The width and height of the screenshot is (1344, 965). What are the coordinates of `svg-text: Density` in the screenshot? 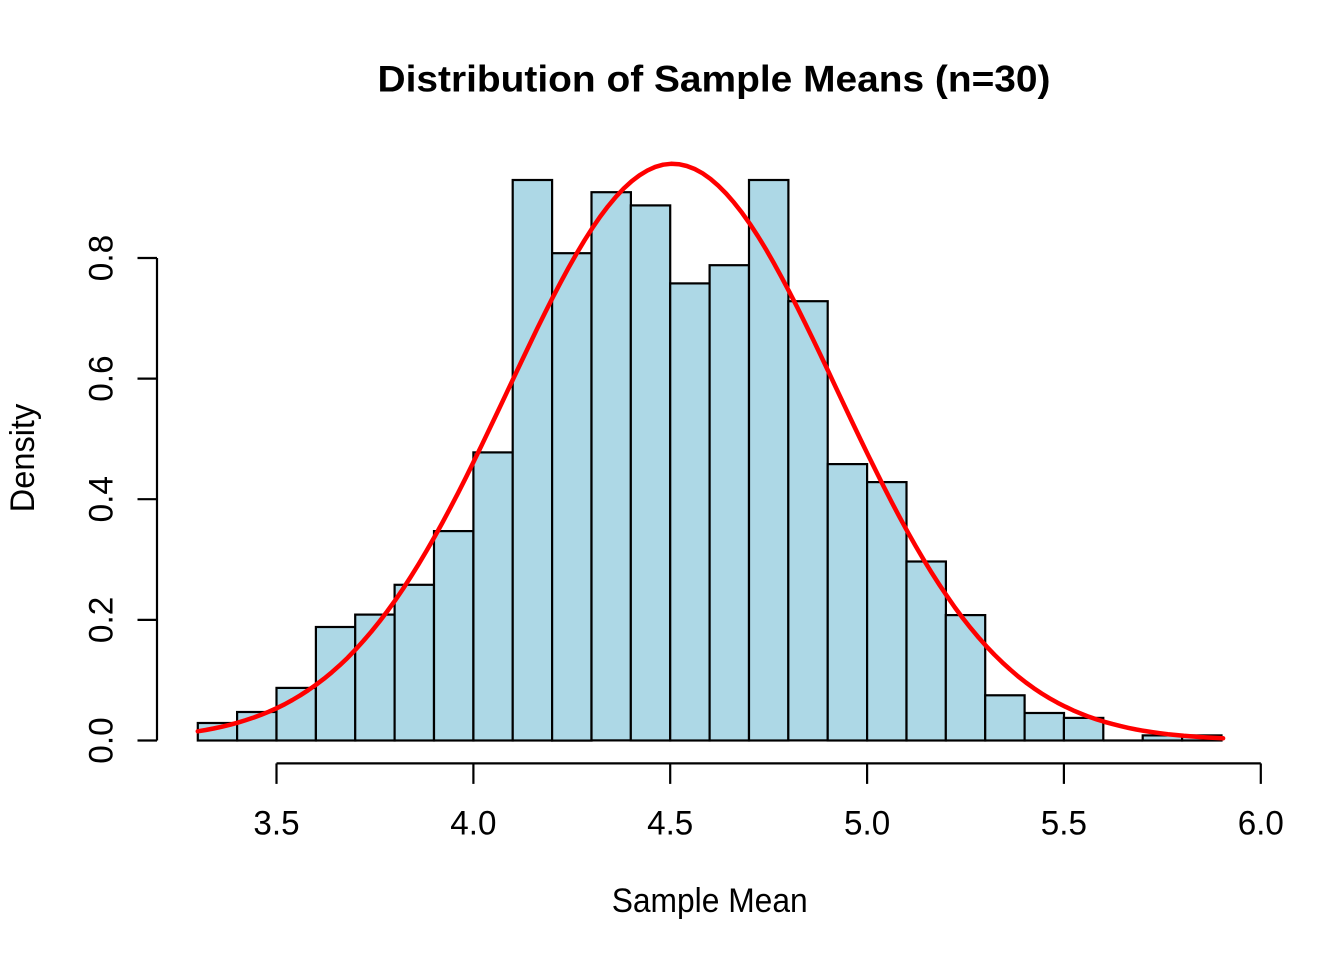 It's located at (23, 457).